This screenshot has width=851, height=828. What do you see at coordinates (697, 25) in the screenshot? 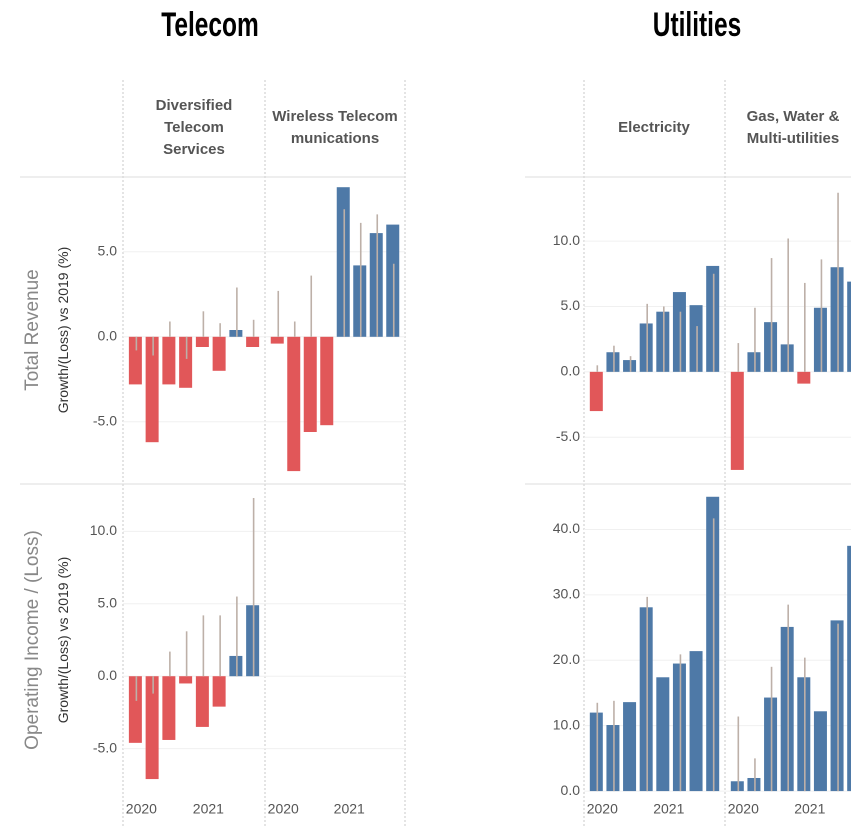
I see `group-title: Utilities` at bounding box center [697, 25].